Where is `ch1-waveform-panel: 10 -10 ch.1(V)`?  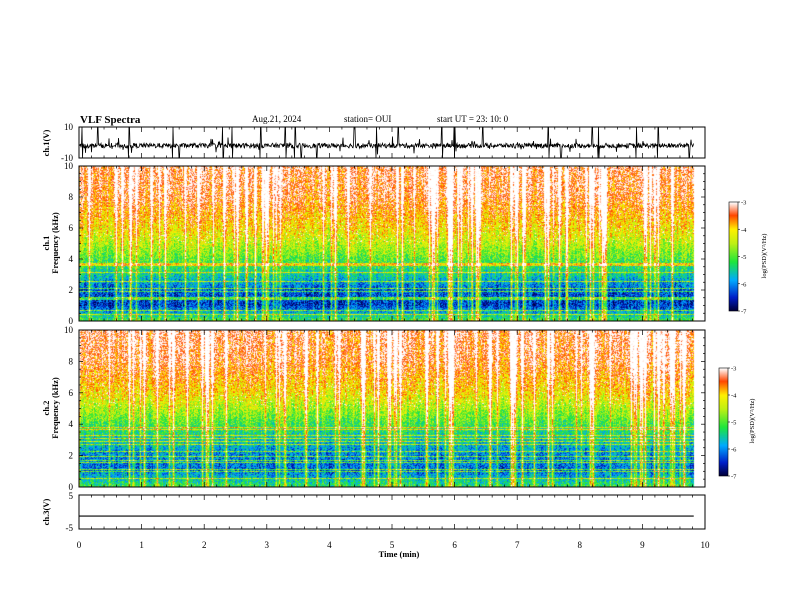 ch1-waveform-panel: 10 -10 ch.1(V) is located at coordinates (373, 142).